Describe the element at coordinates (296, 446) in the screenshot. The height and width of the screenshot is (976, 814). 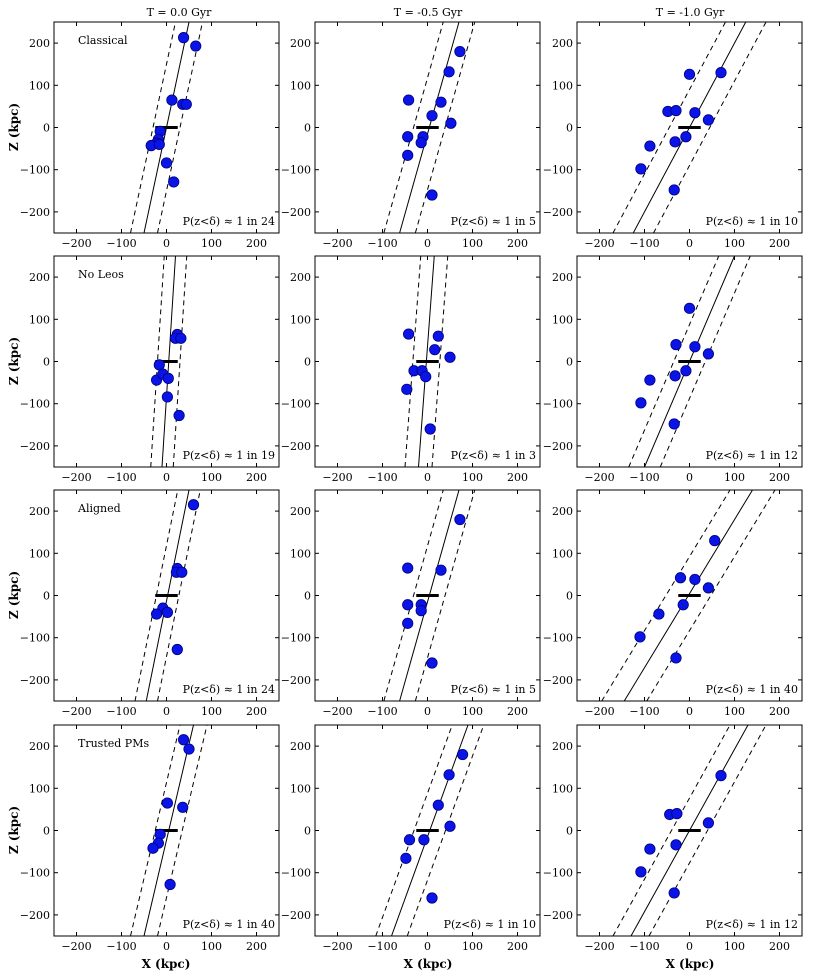
I see `ytick-label-r1c1-0: −200` at that location.